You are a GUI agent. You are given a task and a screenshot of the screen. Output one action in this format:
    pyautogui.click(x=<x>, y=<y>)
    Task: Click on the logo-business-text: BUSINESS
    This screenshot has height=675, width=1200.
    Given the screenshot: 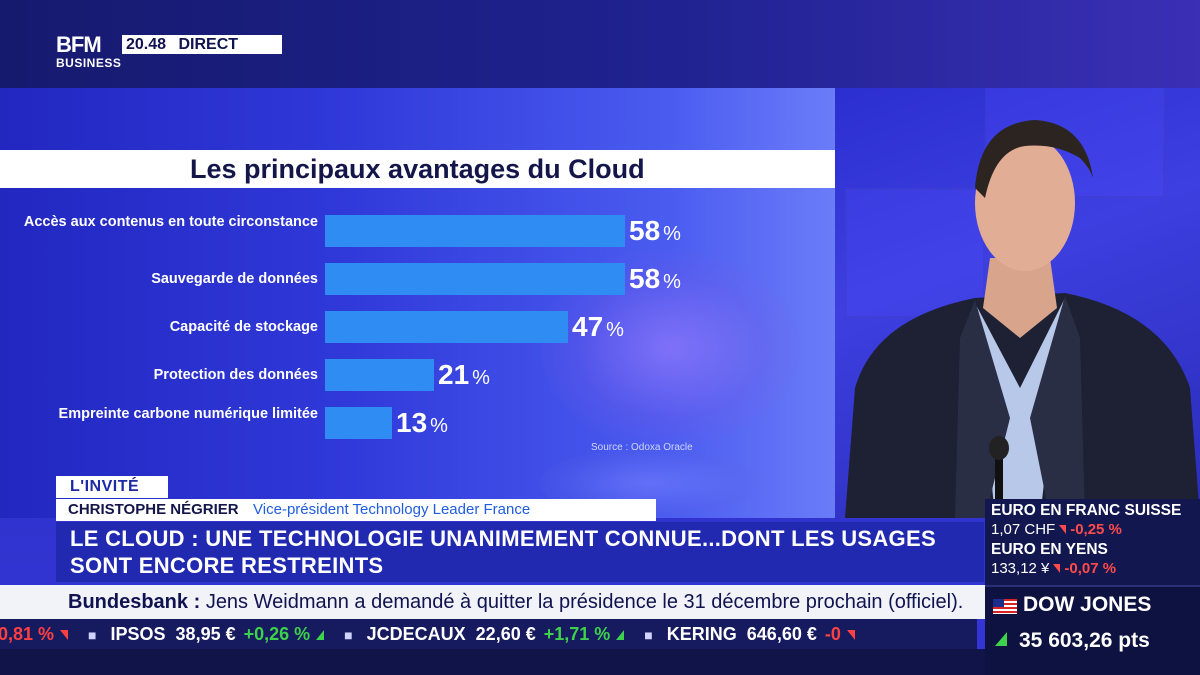 What is the action you would take?
    pyautogui.click(x=89, y=63)
    